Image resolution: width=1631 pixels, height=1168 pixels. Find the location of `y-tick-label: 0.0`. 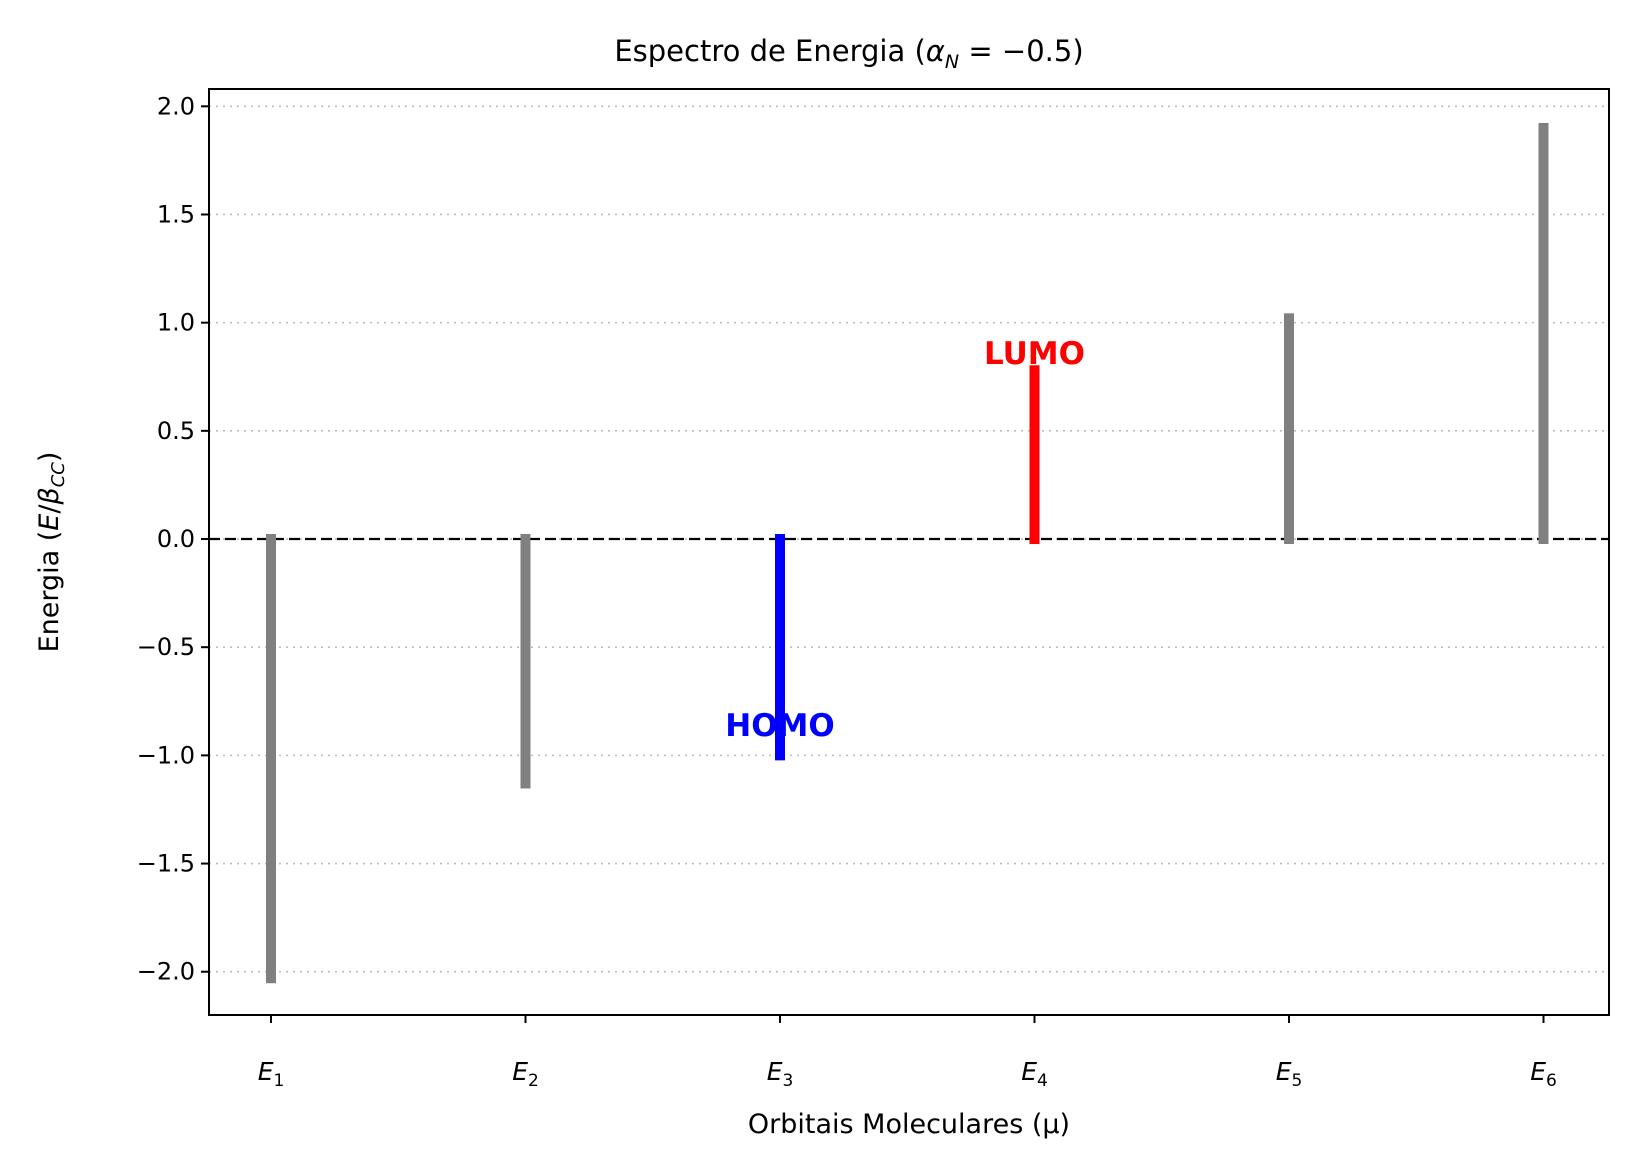

y-tick-label: 0.0 is located at coordinates (176, 539).